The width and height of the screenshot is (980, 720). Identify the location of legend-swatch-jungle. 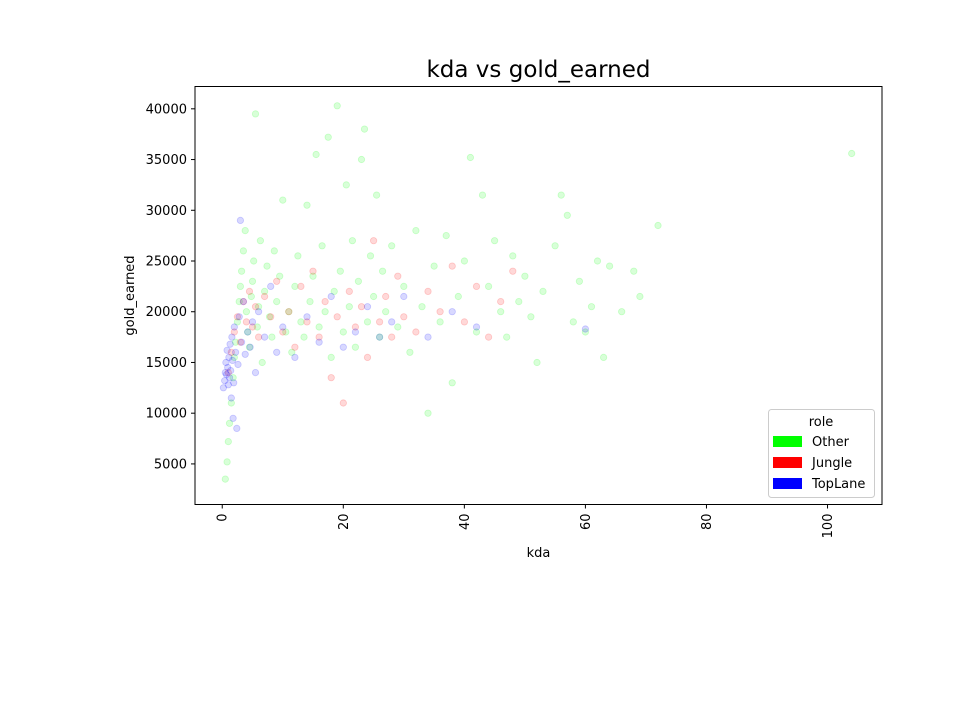
(787, 462).